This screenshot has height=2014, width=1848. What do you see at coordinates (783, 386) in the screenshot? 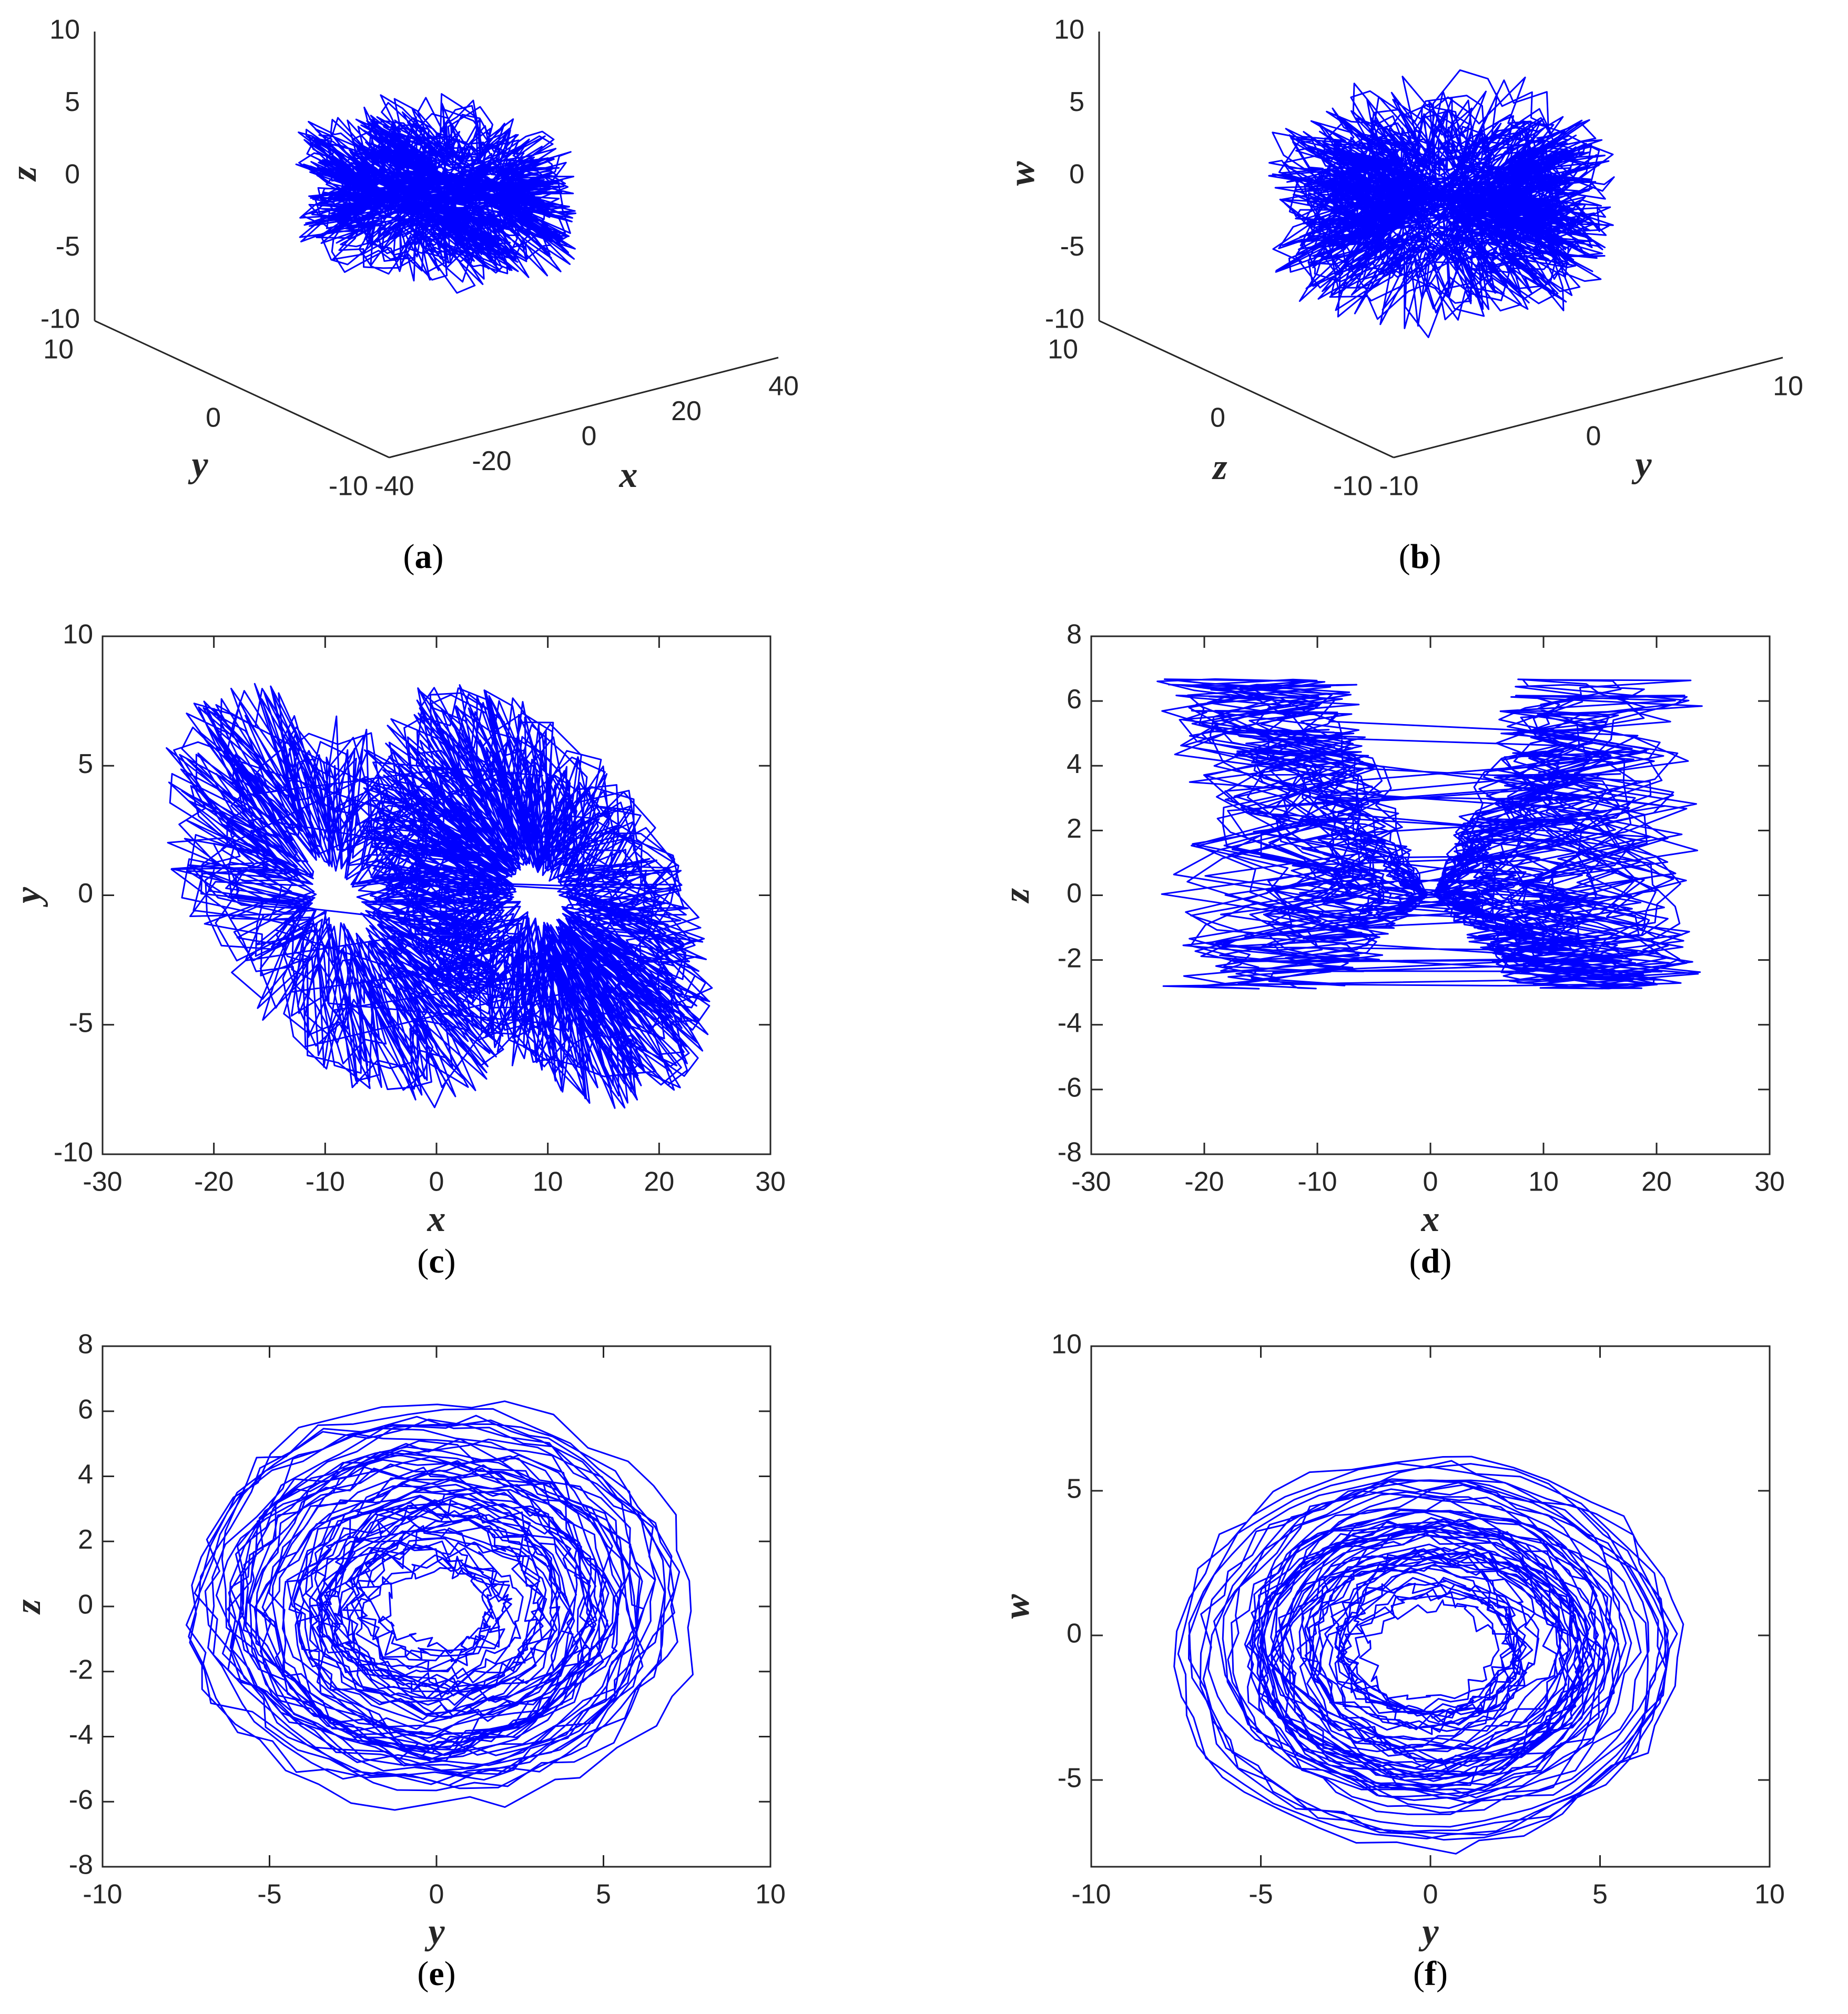
I see `horizontal-tick-label: 40` at bounding box center [783, 386].